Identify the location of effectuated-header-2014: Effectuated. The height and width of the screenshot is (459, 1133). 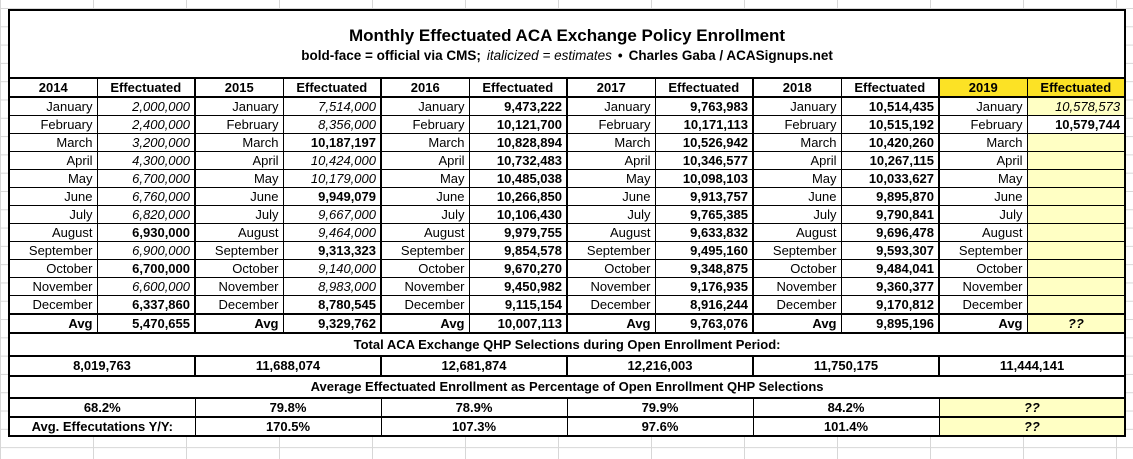
(146, 87).